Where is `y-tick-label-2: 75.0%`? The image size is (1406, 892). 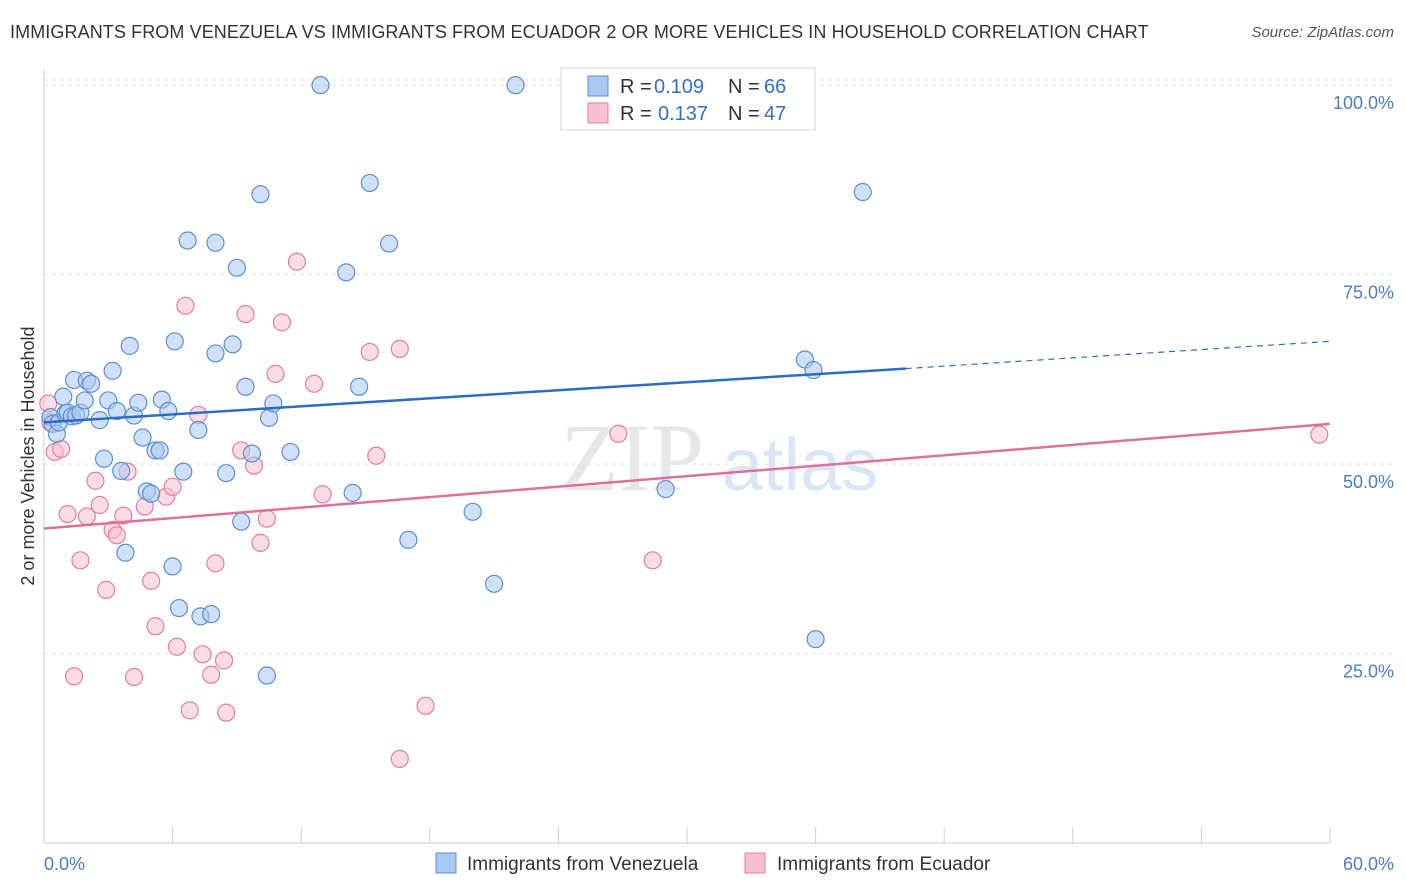 y-tick-label-2: 75.0% is located at coordinates (1368, 293).